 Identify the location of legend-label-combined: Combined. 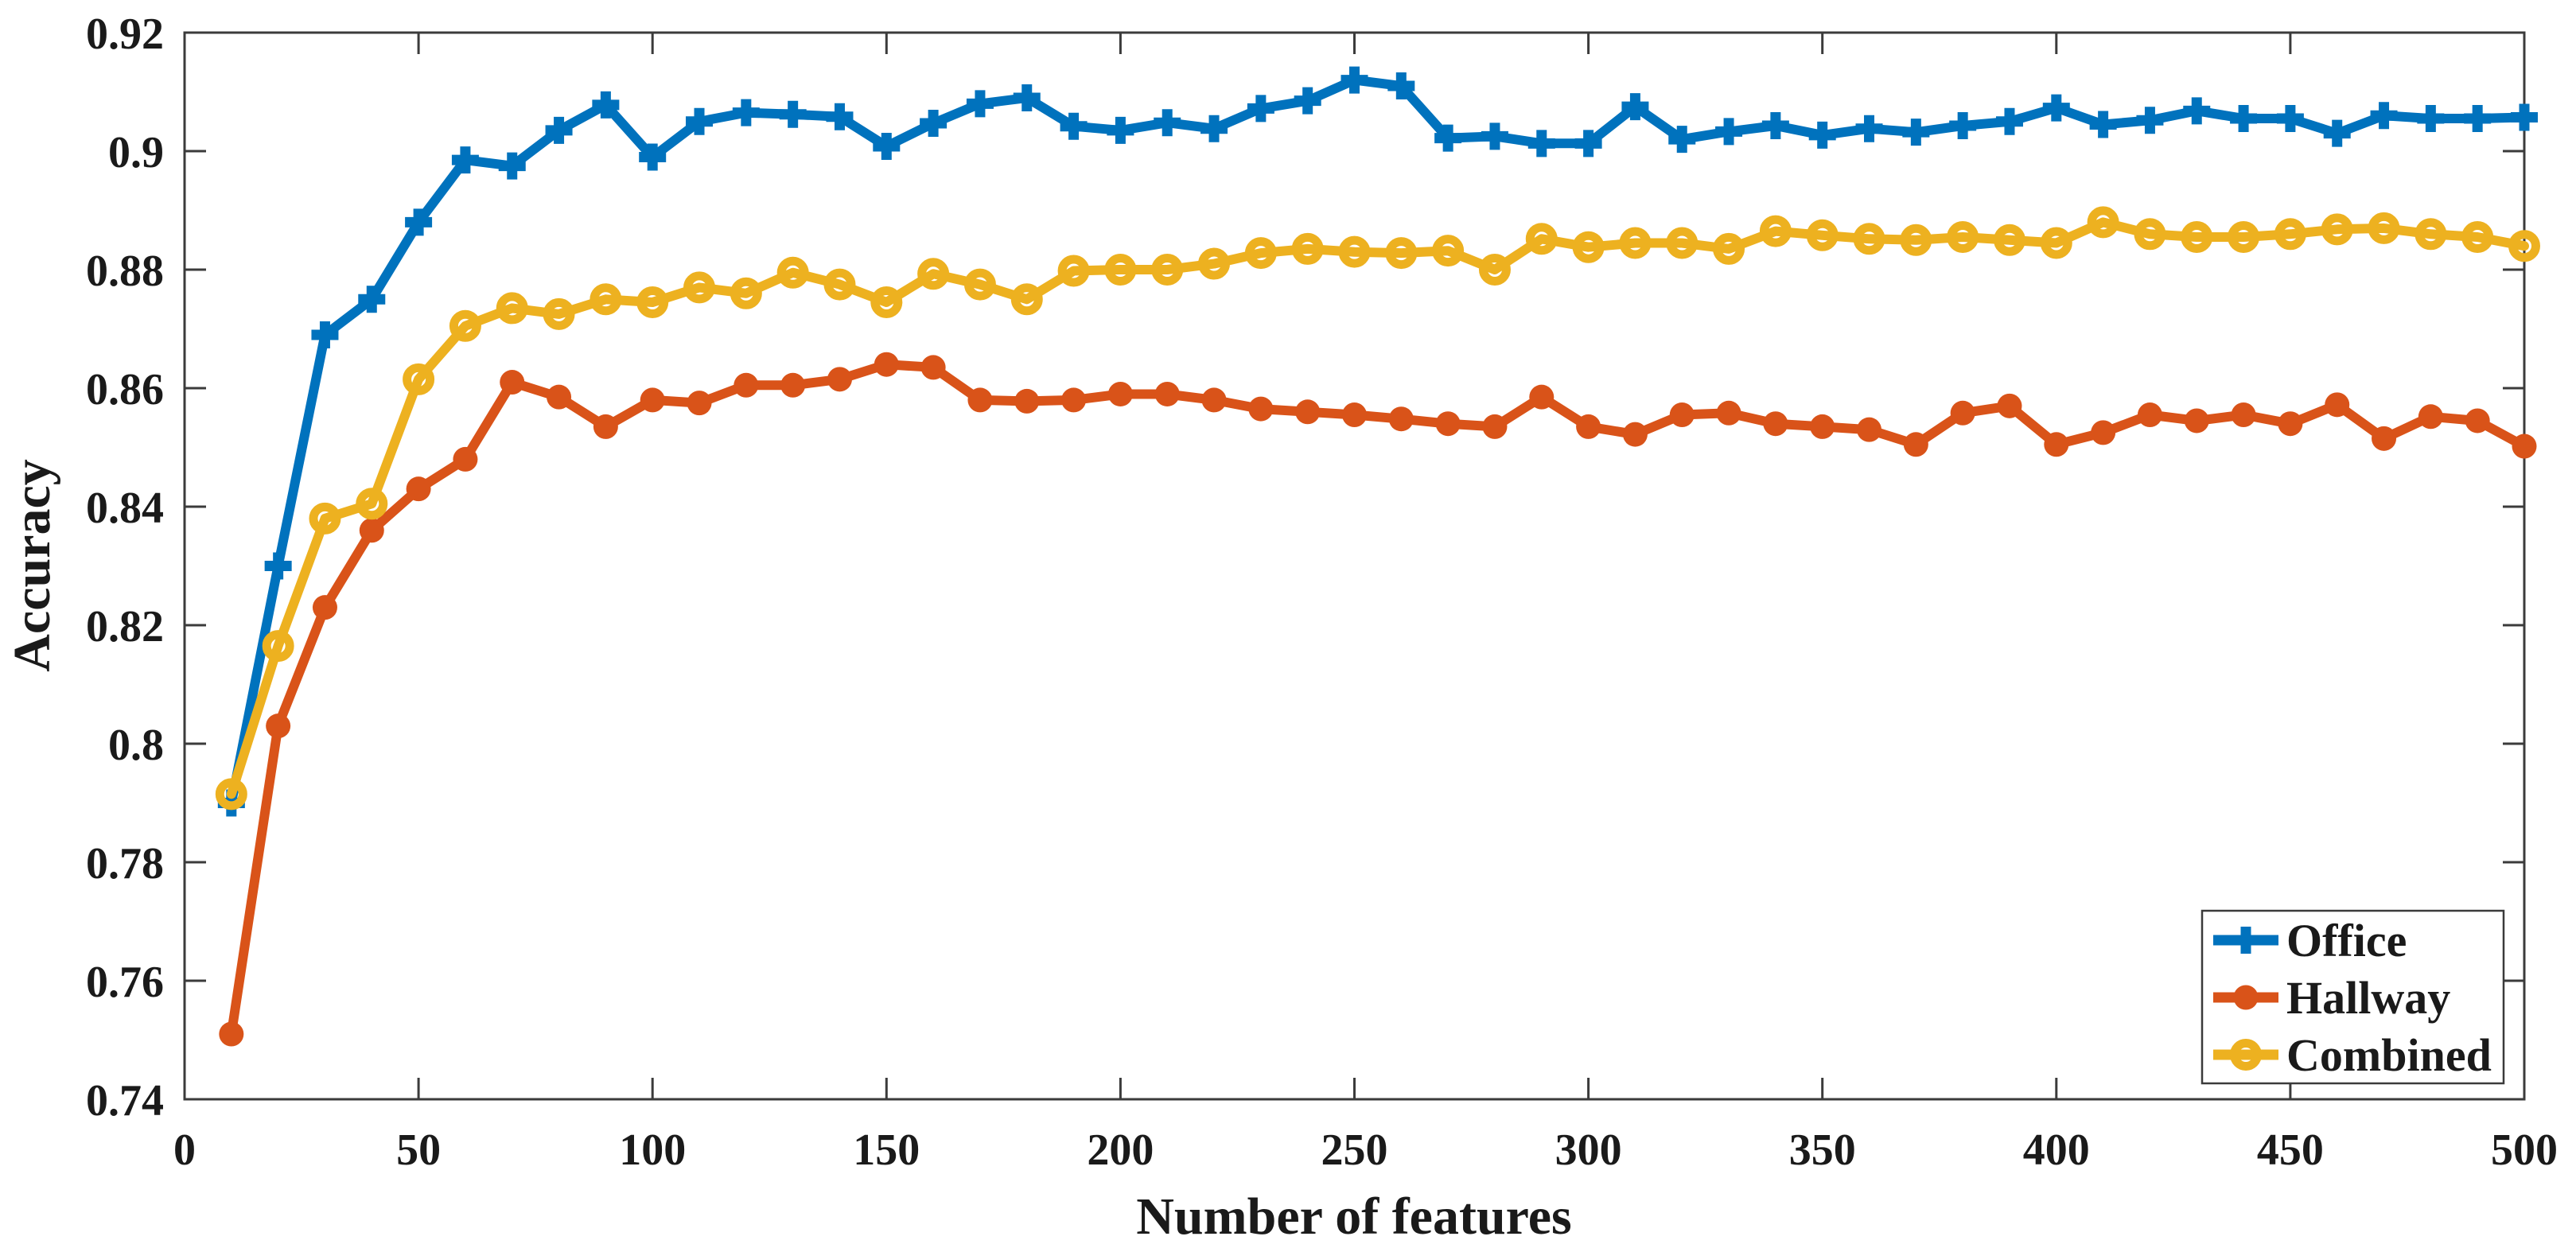
(2389, 1055).